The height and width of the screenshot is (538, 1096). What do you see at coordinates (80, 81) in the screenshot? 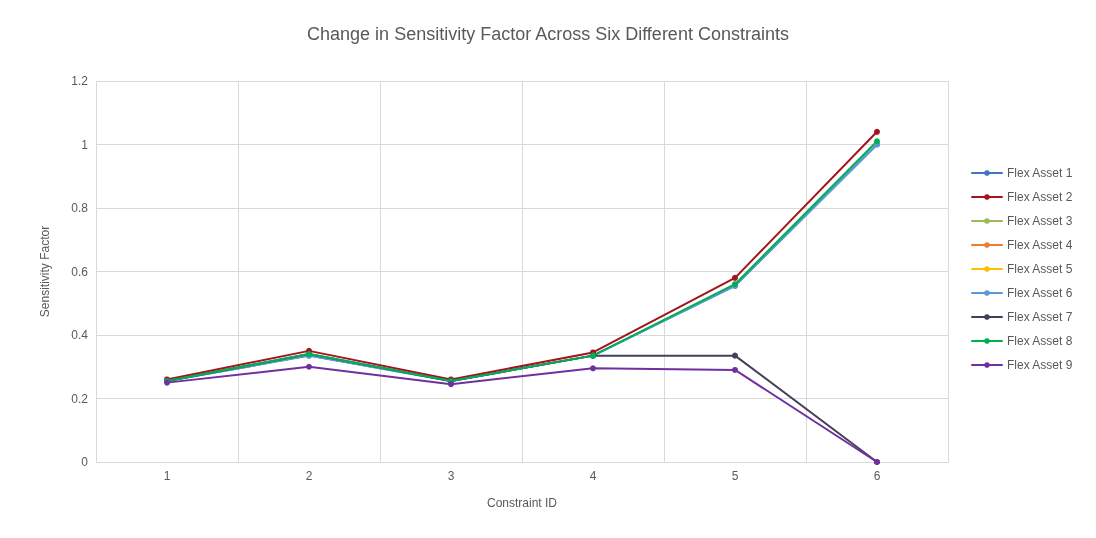
I see `y-tick-label: 1.2` at bounding box center [80, 81].